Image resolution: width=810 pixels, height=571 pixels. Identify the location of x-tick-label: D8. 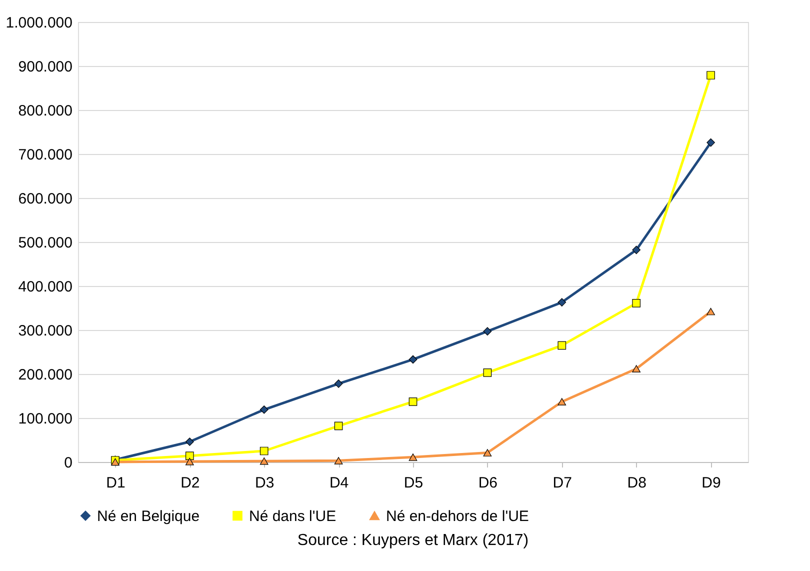
(636, 483).